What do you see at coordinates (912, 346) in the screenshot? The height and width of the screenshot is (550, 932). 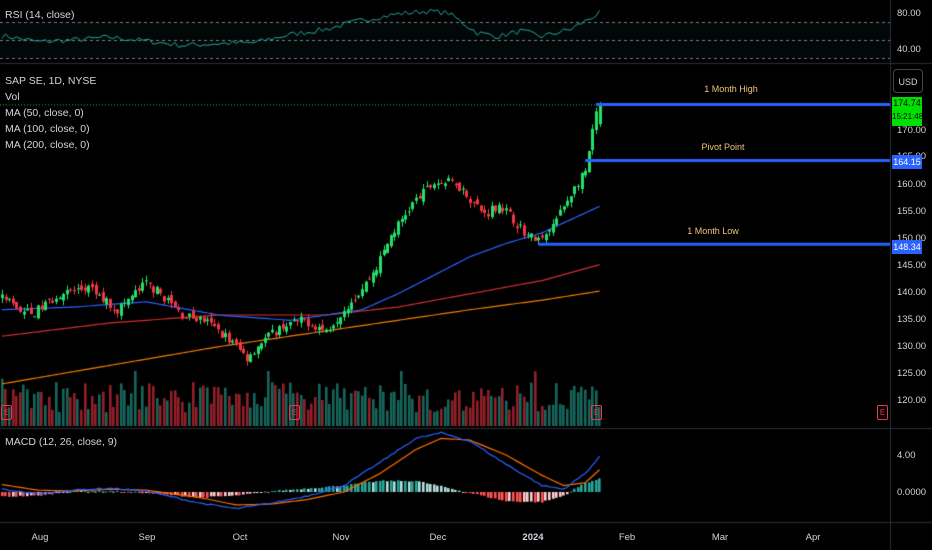 I see `price-tick: 130.00` at bounding box center [912, 346].